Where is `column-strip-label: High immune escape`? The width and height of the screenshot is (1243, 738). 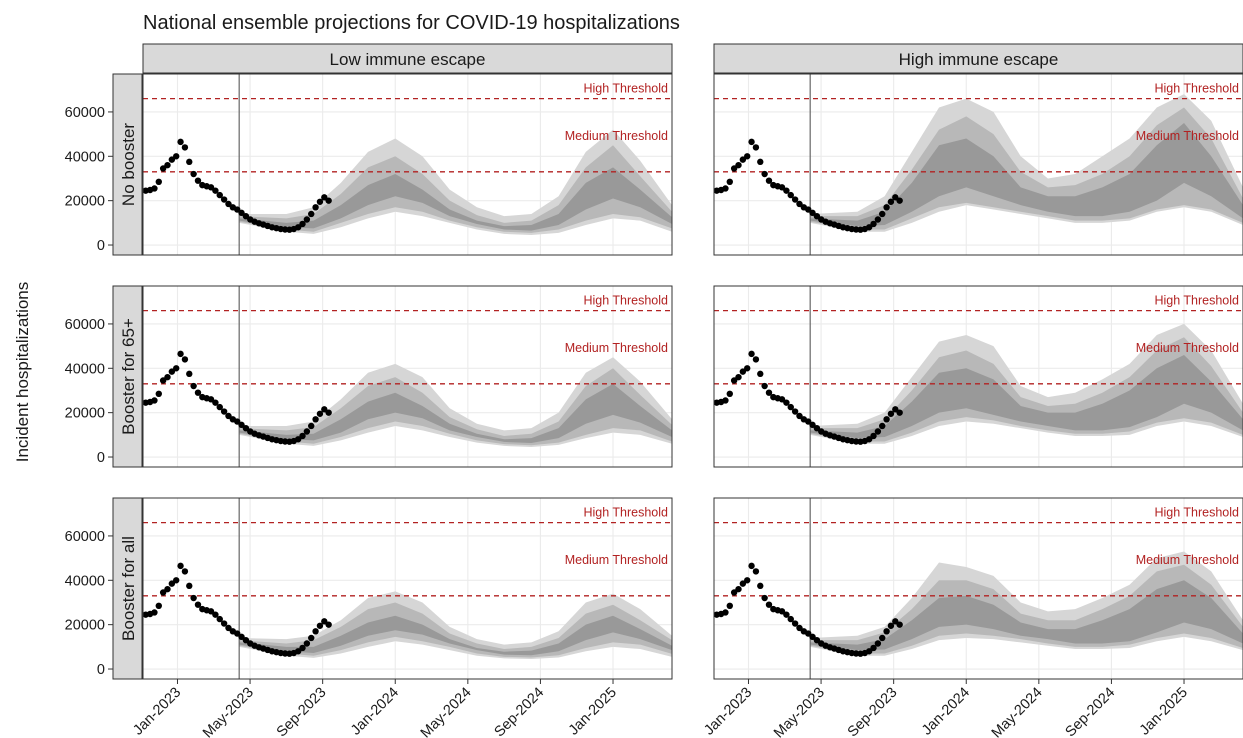 column-strip-label: High immune escape is located at coordinates (979, 59).